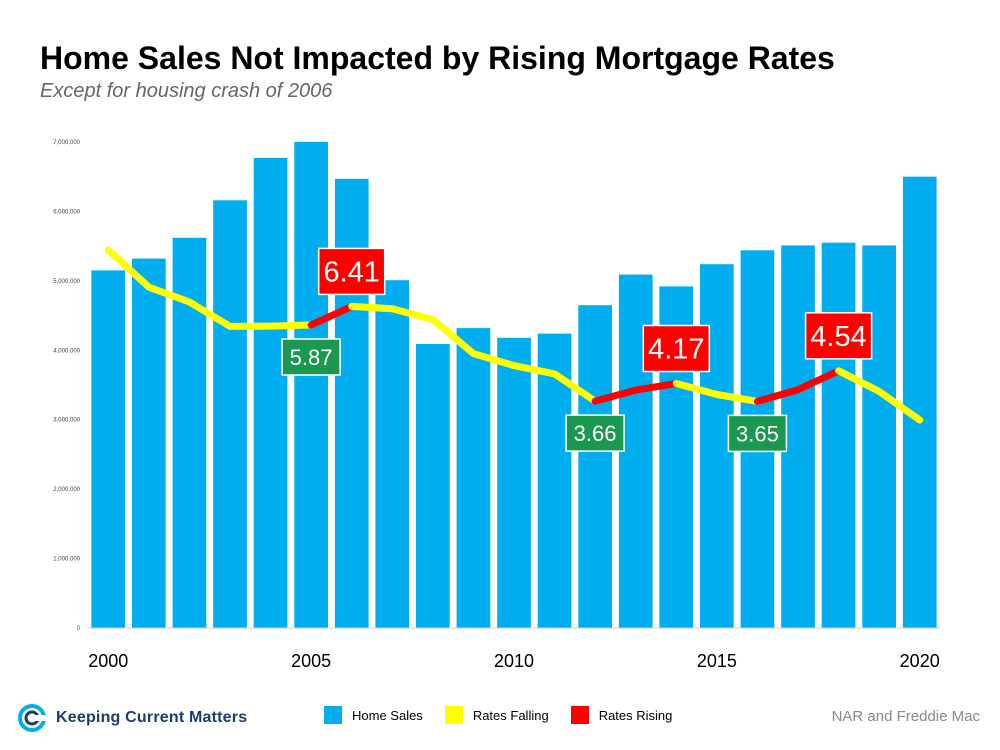 The height and width of the screenshot is (750, 1000). I want to click on y-tick-label: 6,000,000, so click(66, 212).